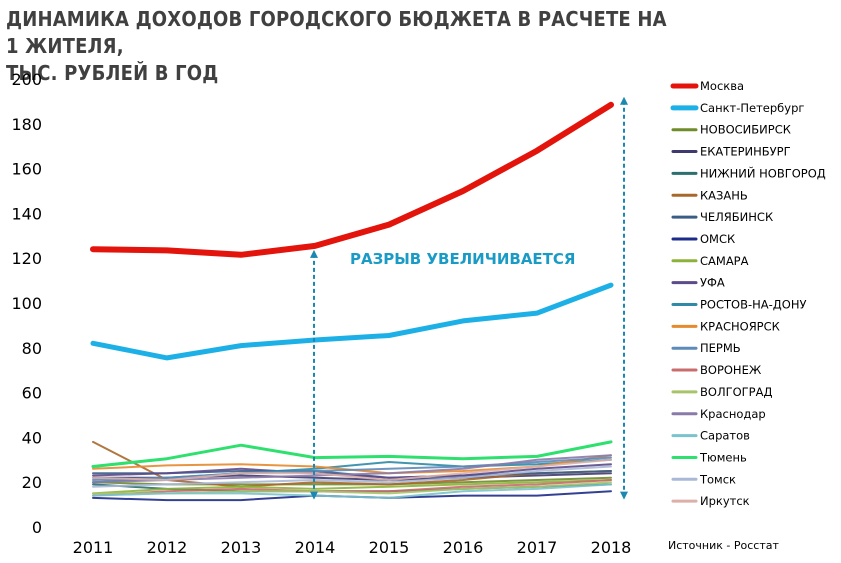 The image size is (841, 563). I want to click on legend-label: ВОЛГОГРАД, so click(736, 392).